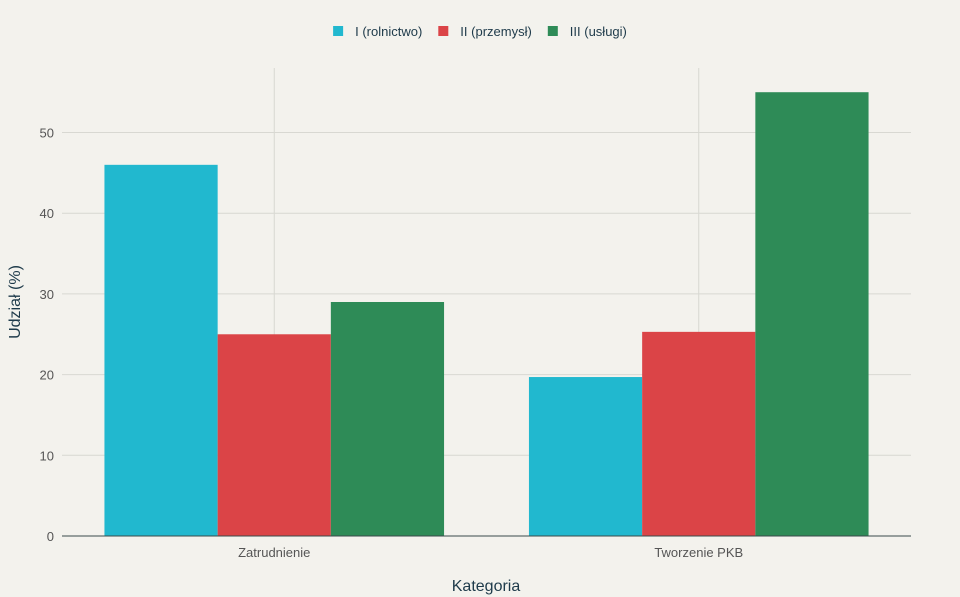  Describe the element at coordinates (274, 552) in the screenshot. I see `x-tick-label: Zatrudnienie` at that location.